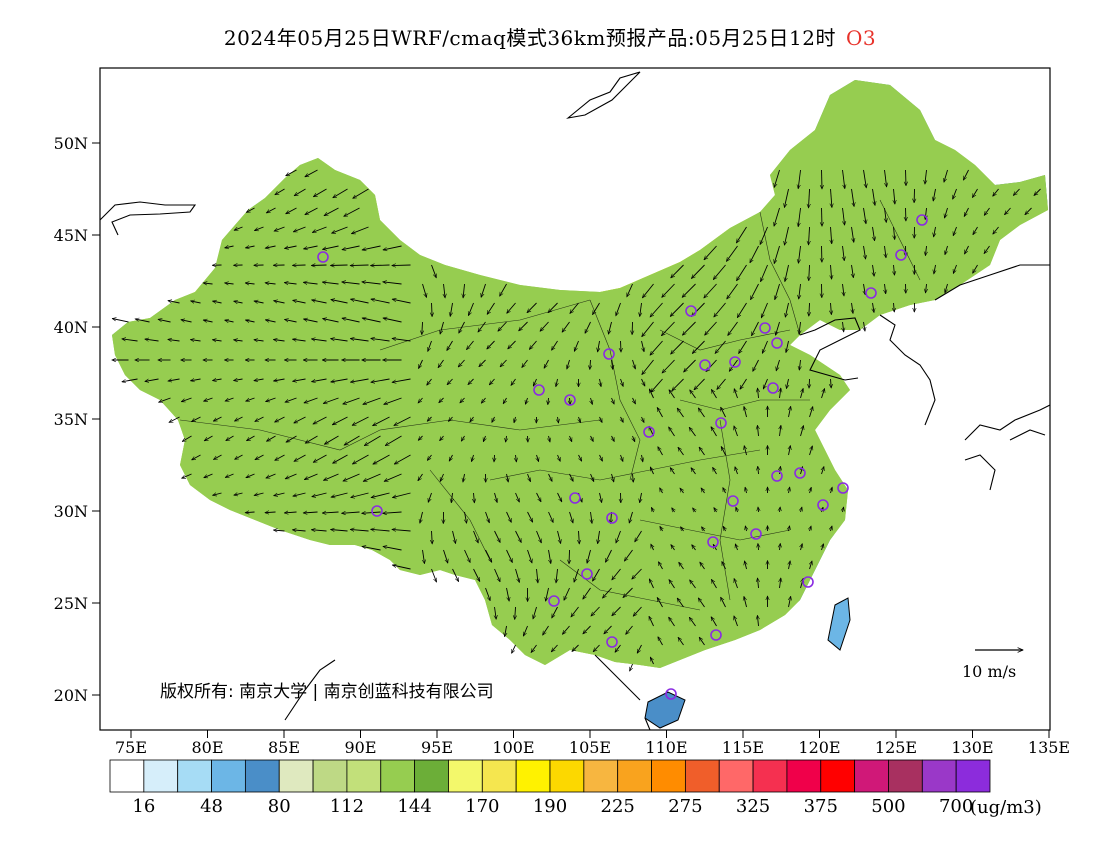 The image size is (1100, 850). What do you see at coordinates (666, 747) in the screenshot?
I see `lon-tick-label: 110E` at bounding box center [666, 747].